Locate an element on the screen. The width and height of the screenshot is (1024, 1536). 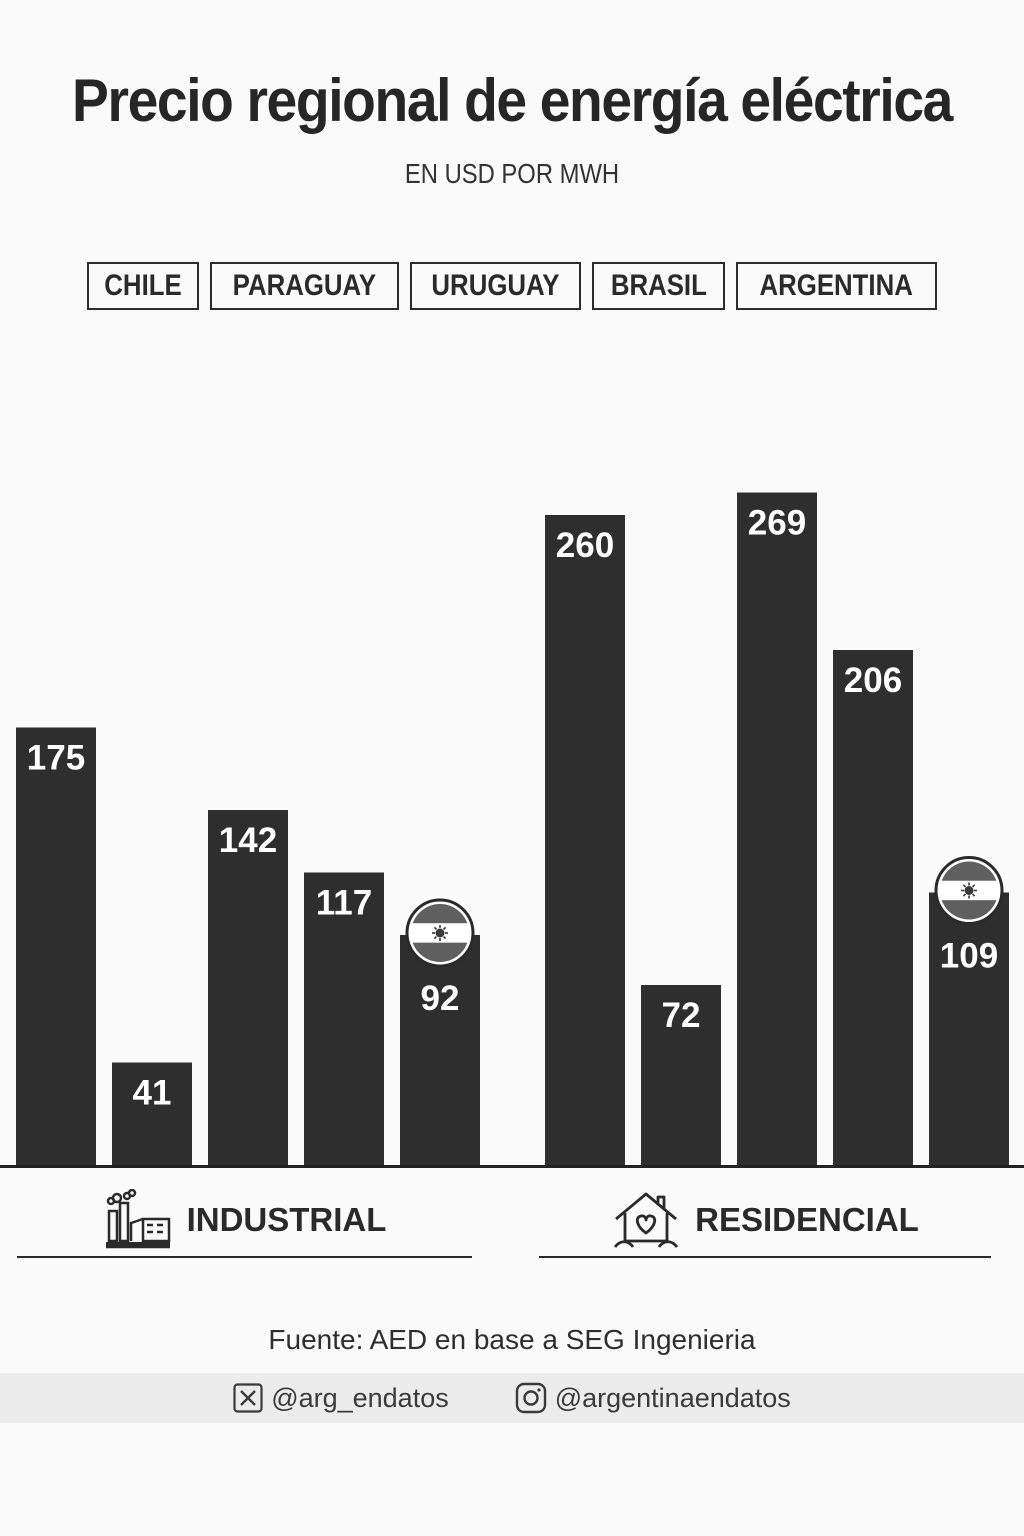
group-industrial: INDUSTRIAL is located at coordinates (244, 1221).